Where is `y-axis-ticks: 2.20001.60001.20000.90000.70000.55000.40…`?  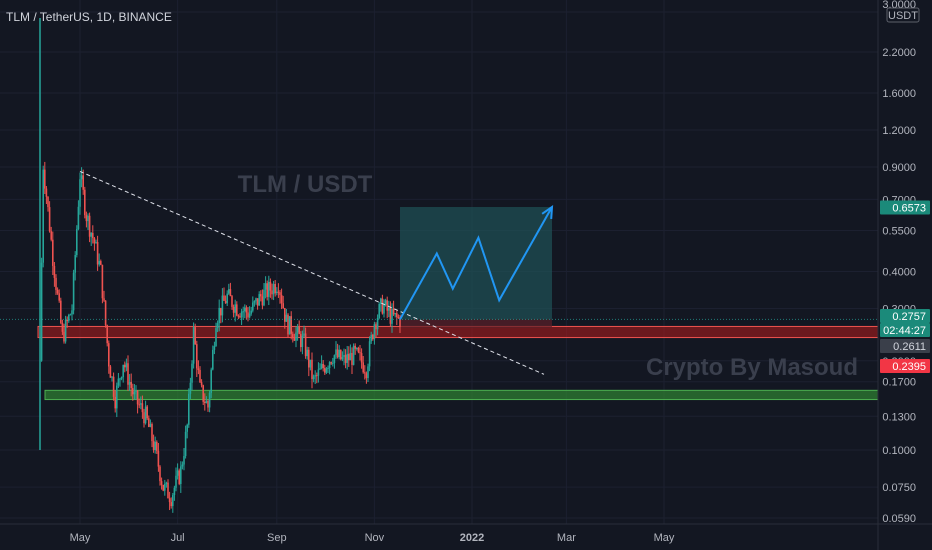
y-axis-ticks: 2.20001.60001.20000.90000.70000.55000.40… is located at coordinates (899, 262).